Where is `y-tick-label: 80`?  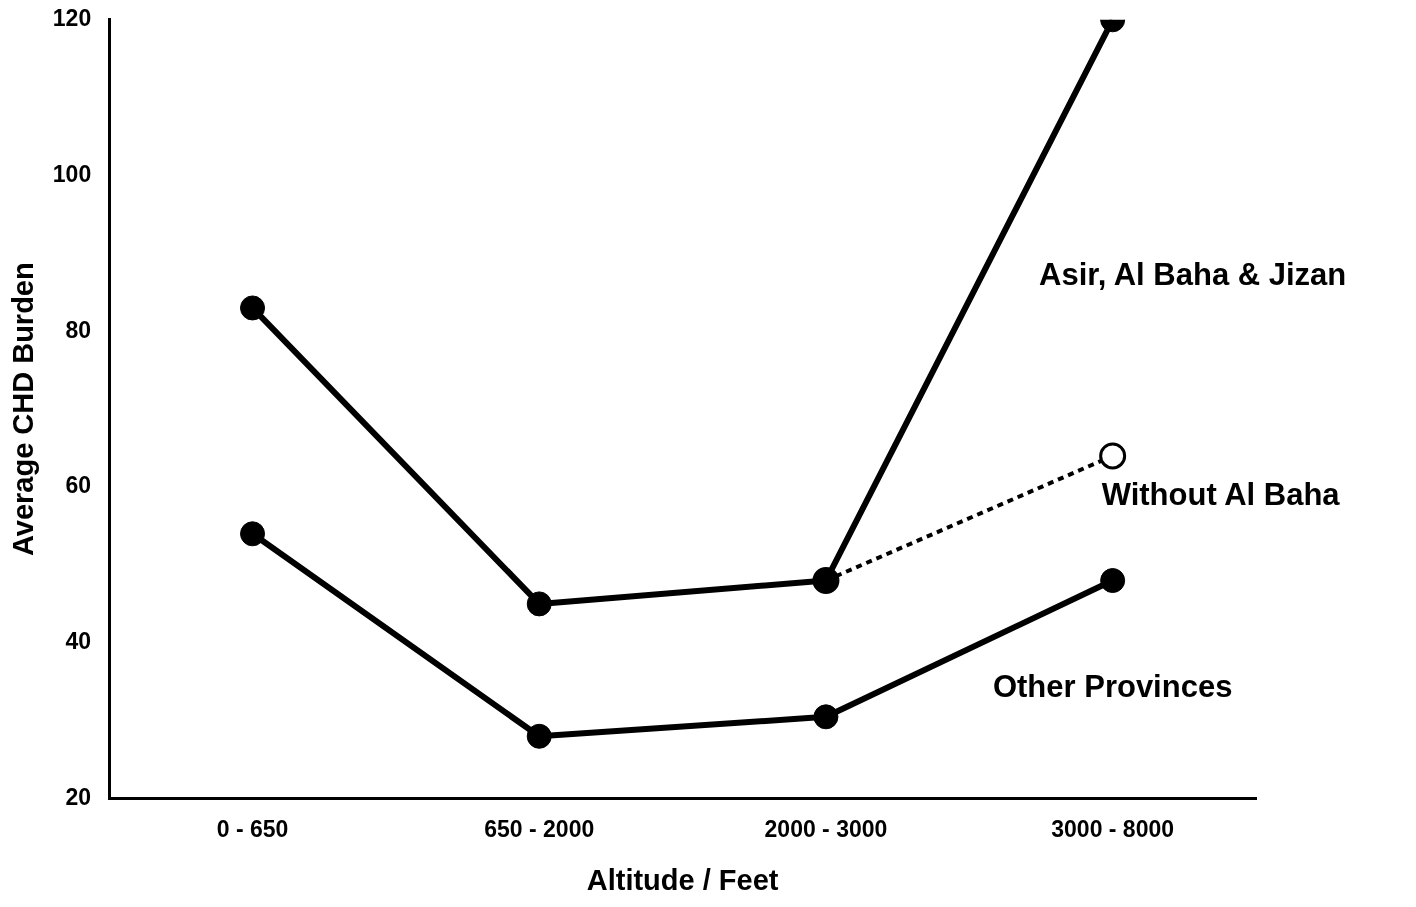
y-tick-label: 80 is located at coordinates (78, 329).